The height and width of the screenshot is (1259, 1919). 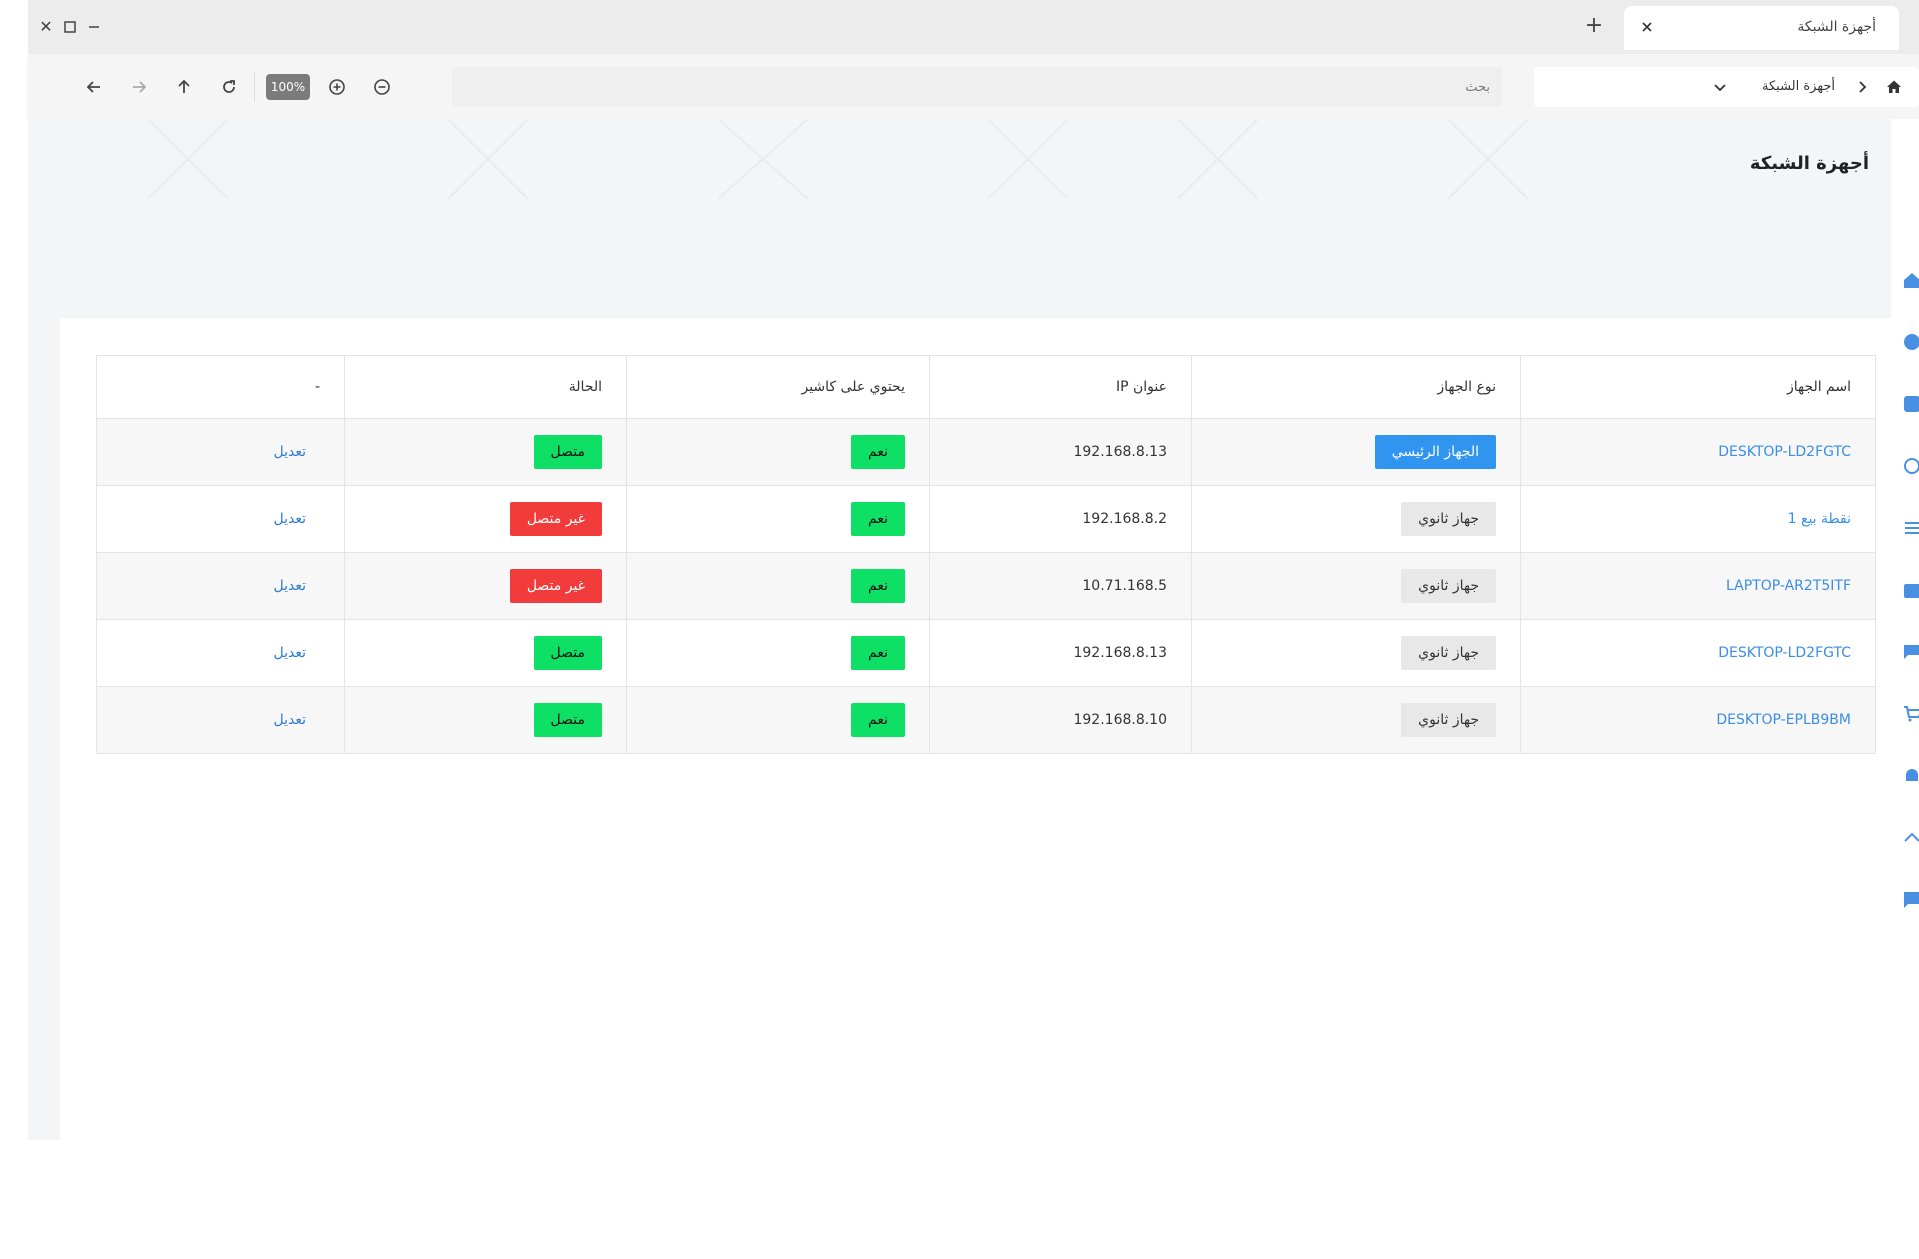 What do you see at coordinates (288, 87) in the screenshot?
I see `zoom-level: 100%` at bounding box center [288, 87].